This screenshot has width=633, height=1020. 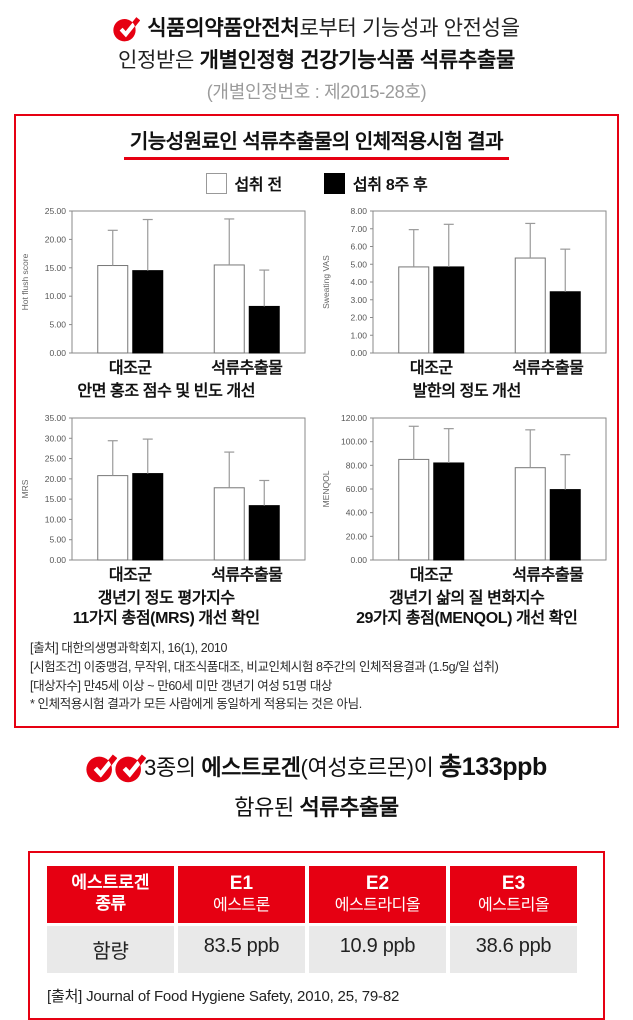 I want to click on caption-line: 발한의 정도 개선, so click(x=467, y=391).